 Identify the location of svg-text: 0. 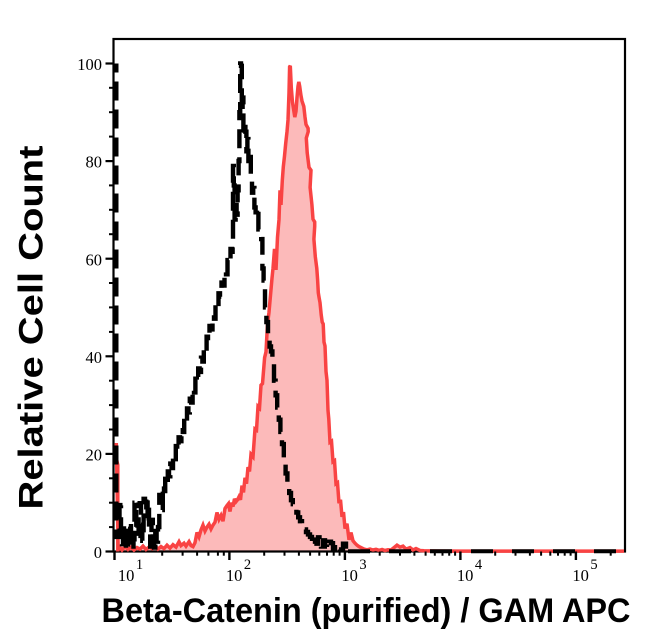
(98, 552).